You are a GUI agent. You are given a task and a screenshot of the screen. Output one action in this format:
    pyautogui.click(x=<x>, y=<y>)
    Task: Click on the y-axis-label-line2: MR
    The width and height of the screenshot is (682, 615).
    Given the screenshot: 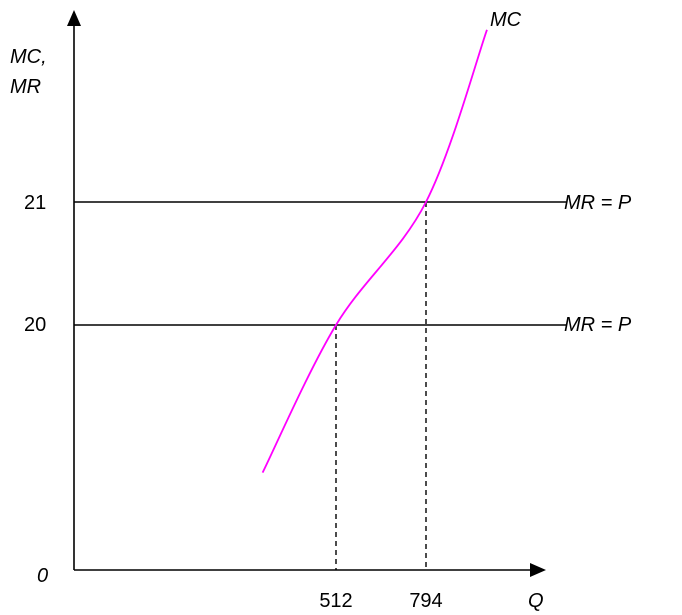 What is the action you would take?
    pyautogui.click(x=25, y=87)
    